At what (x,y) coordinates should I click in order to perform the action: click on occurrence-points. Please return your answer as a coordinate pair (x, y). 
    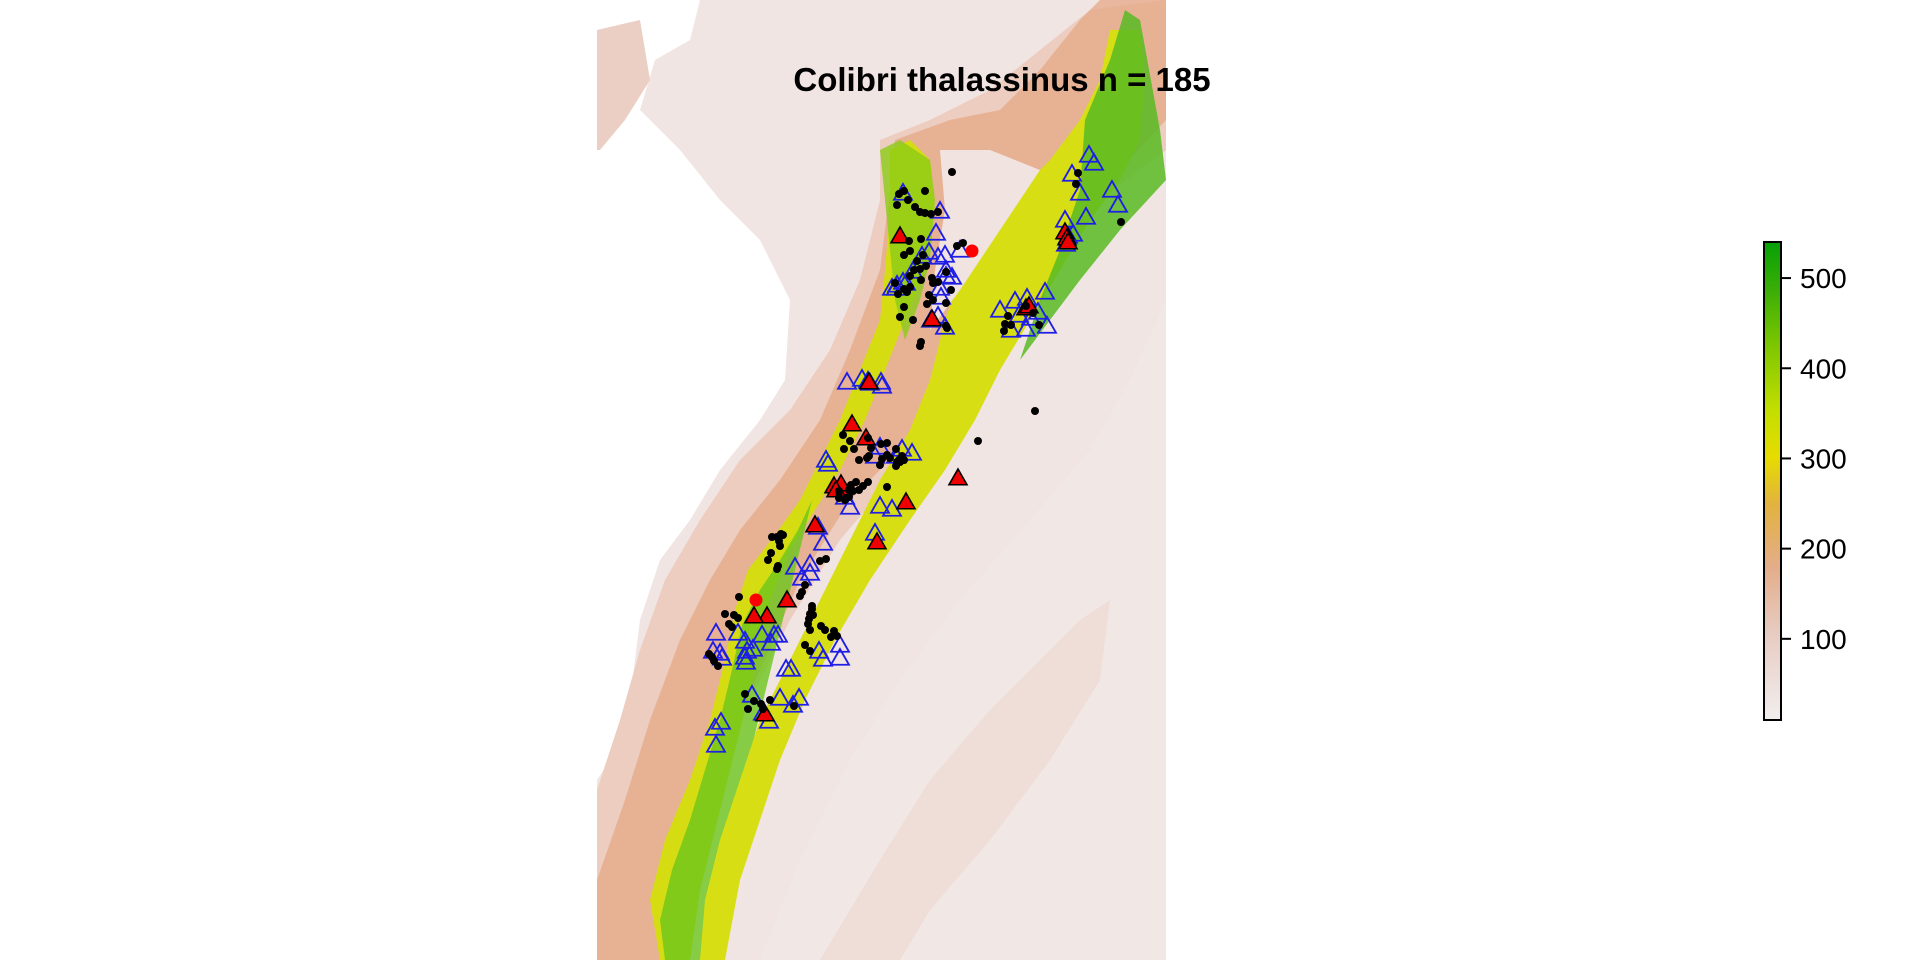
    Looking at the image, I should click on (915, 448).